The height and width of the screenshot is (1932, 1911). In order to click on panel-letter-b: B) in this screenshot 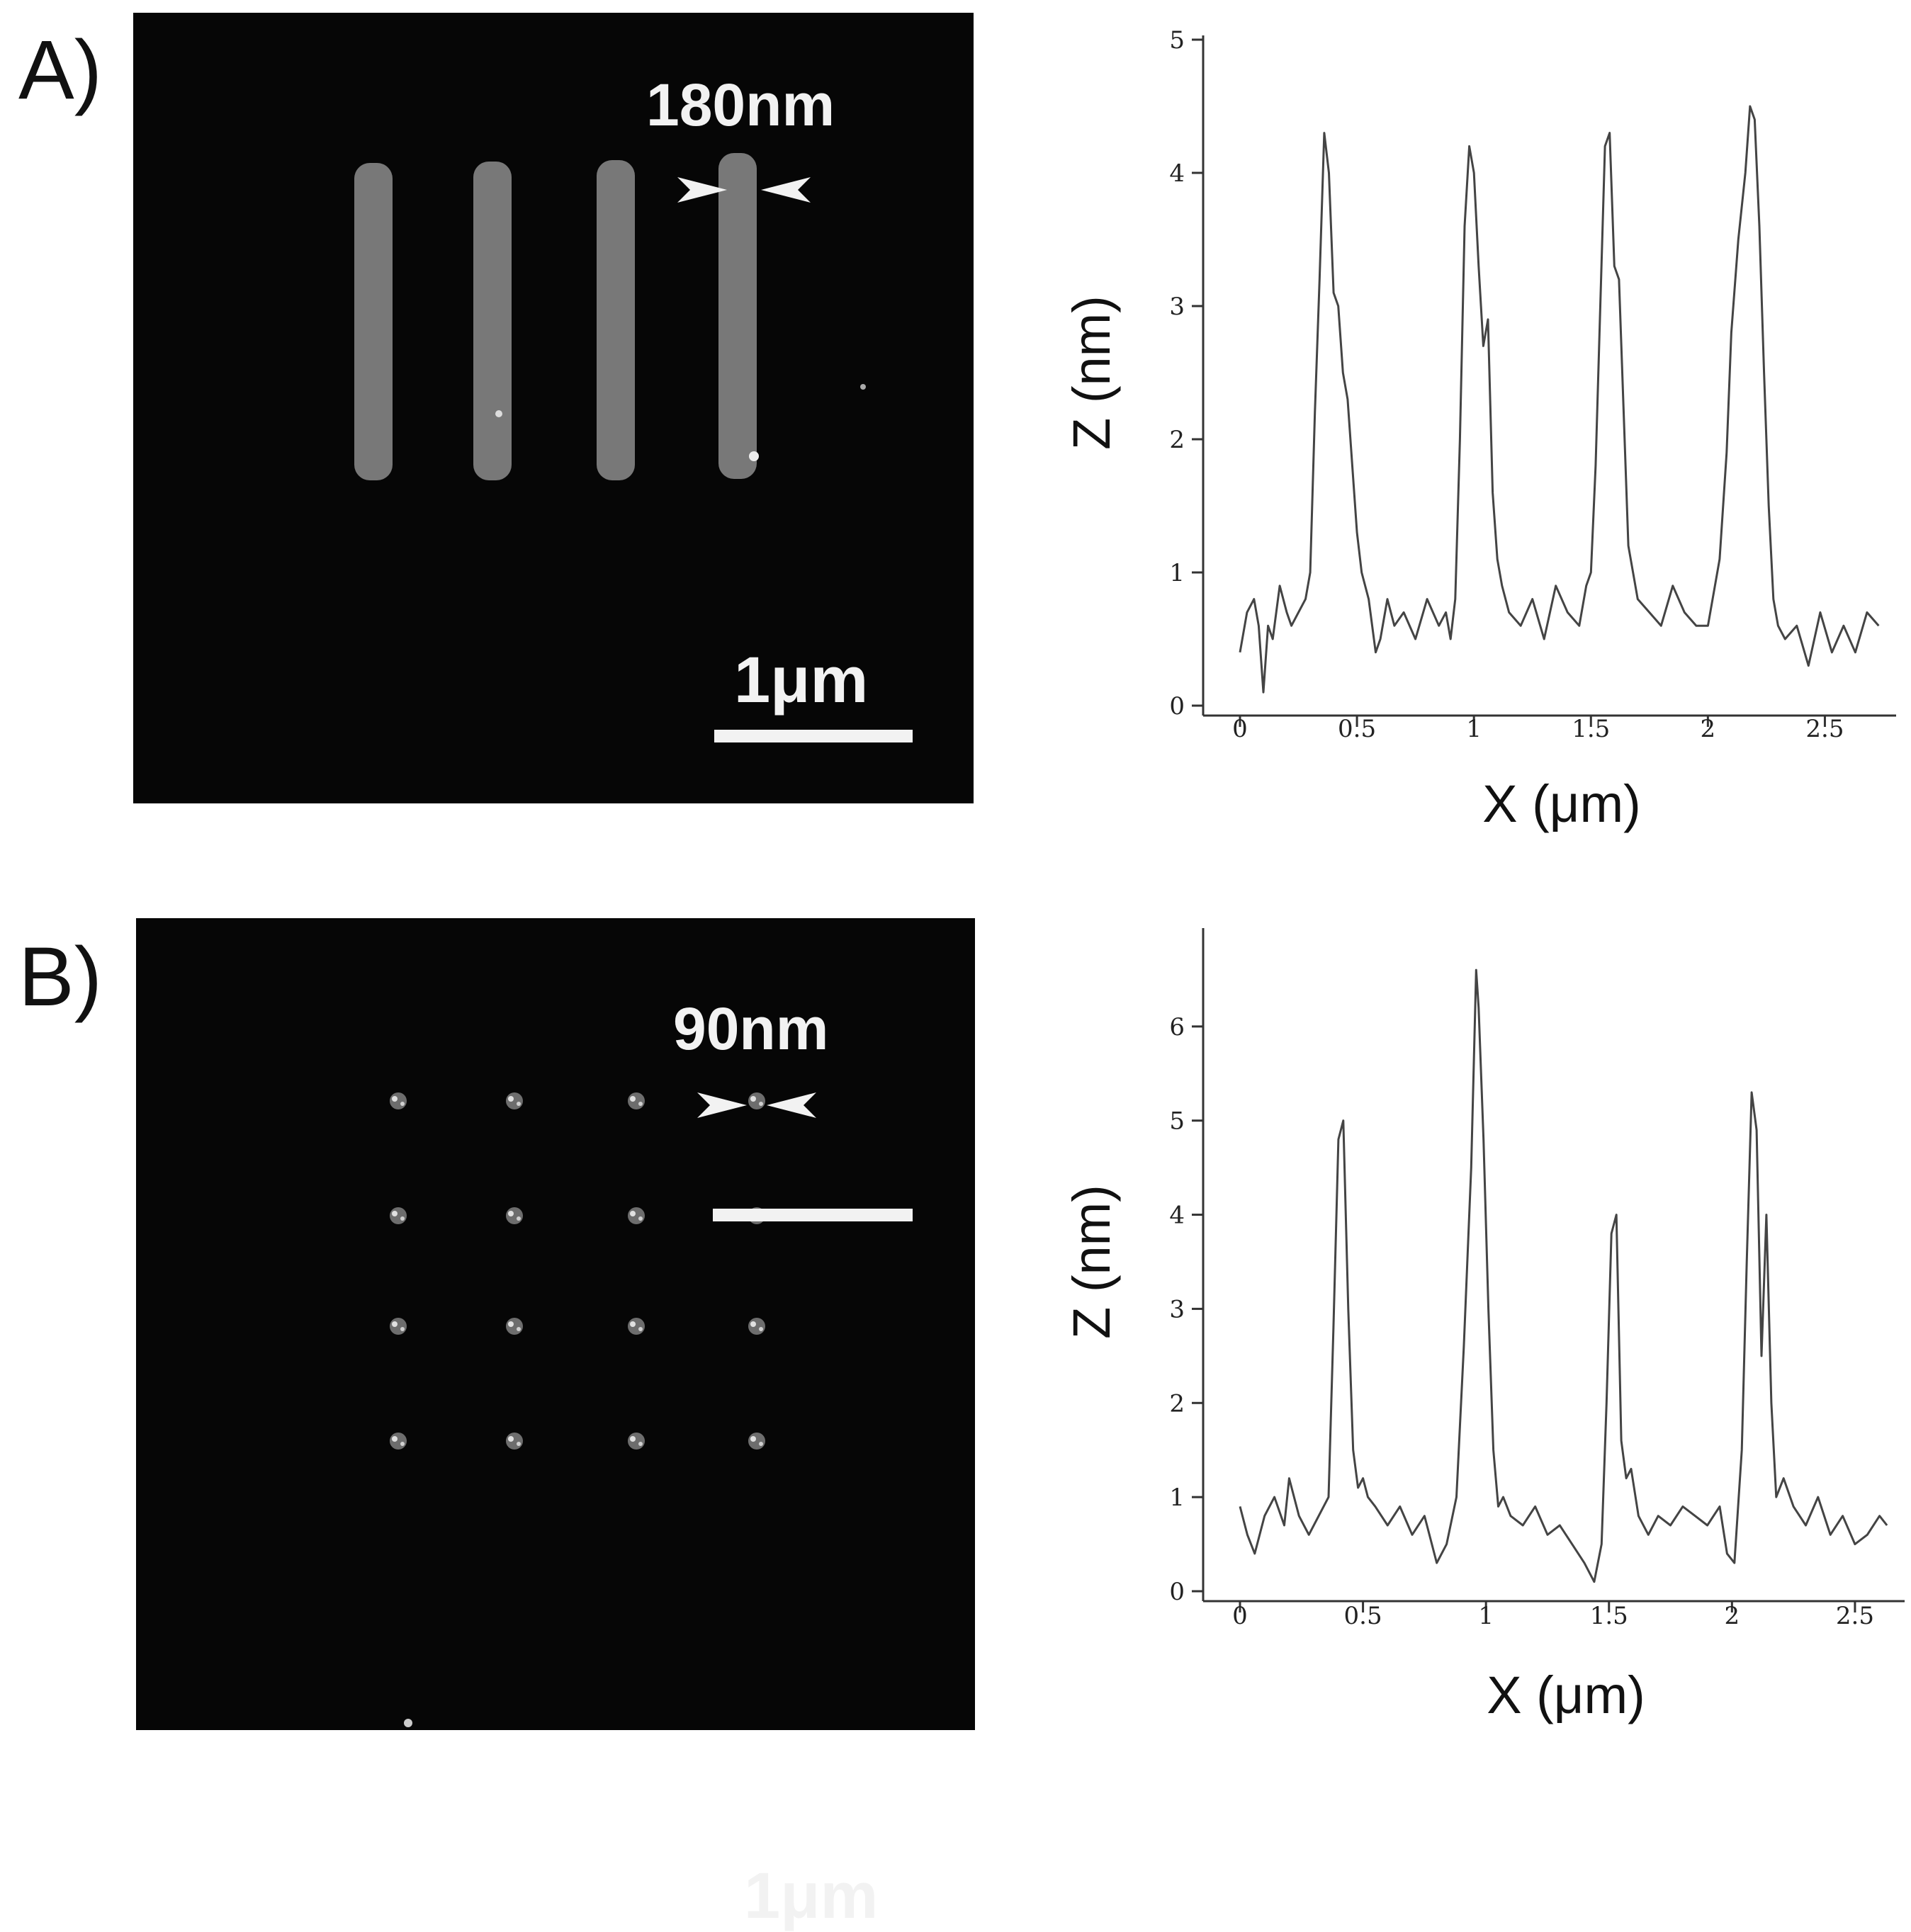, I will do `click(60, 977)`.